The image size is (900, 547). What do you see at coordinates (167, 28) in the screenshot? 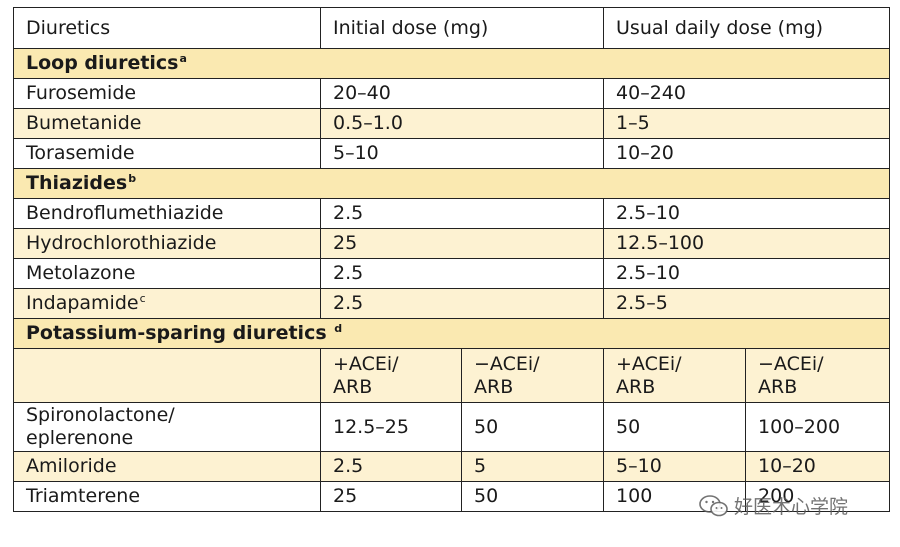
I see `header-diuretics: Diuretics` at bounding box center [167, 28].